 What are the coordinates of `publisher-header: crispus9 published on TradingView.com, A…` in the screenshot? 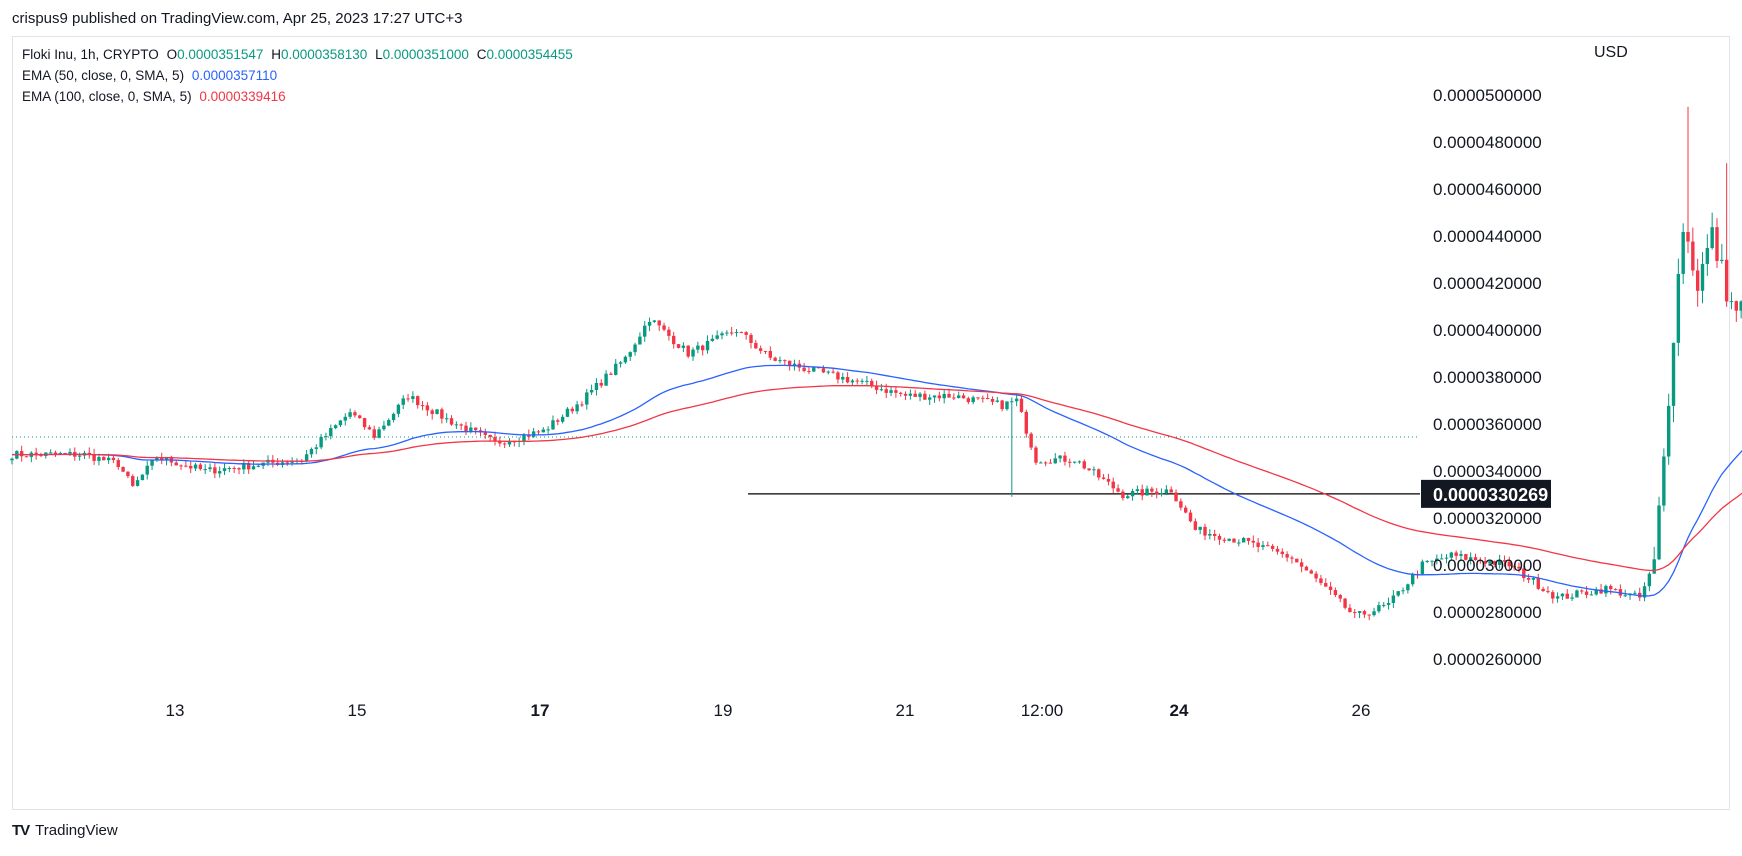 It's located at (871, 18).